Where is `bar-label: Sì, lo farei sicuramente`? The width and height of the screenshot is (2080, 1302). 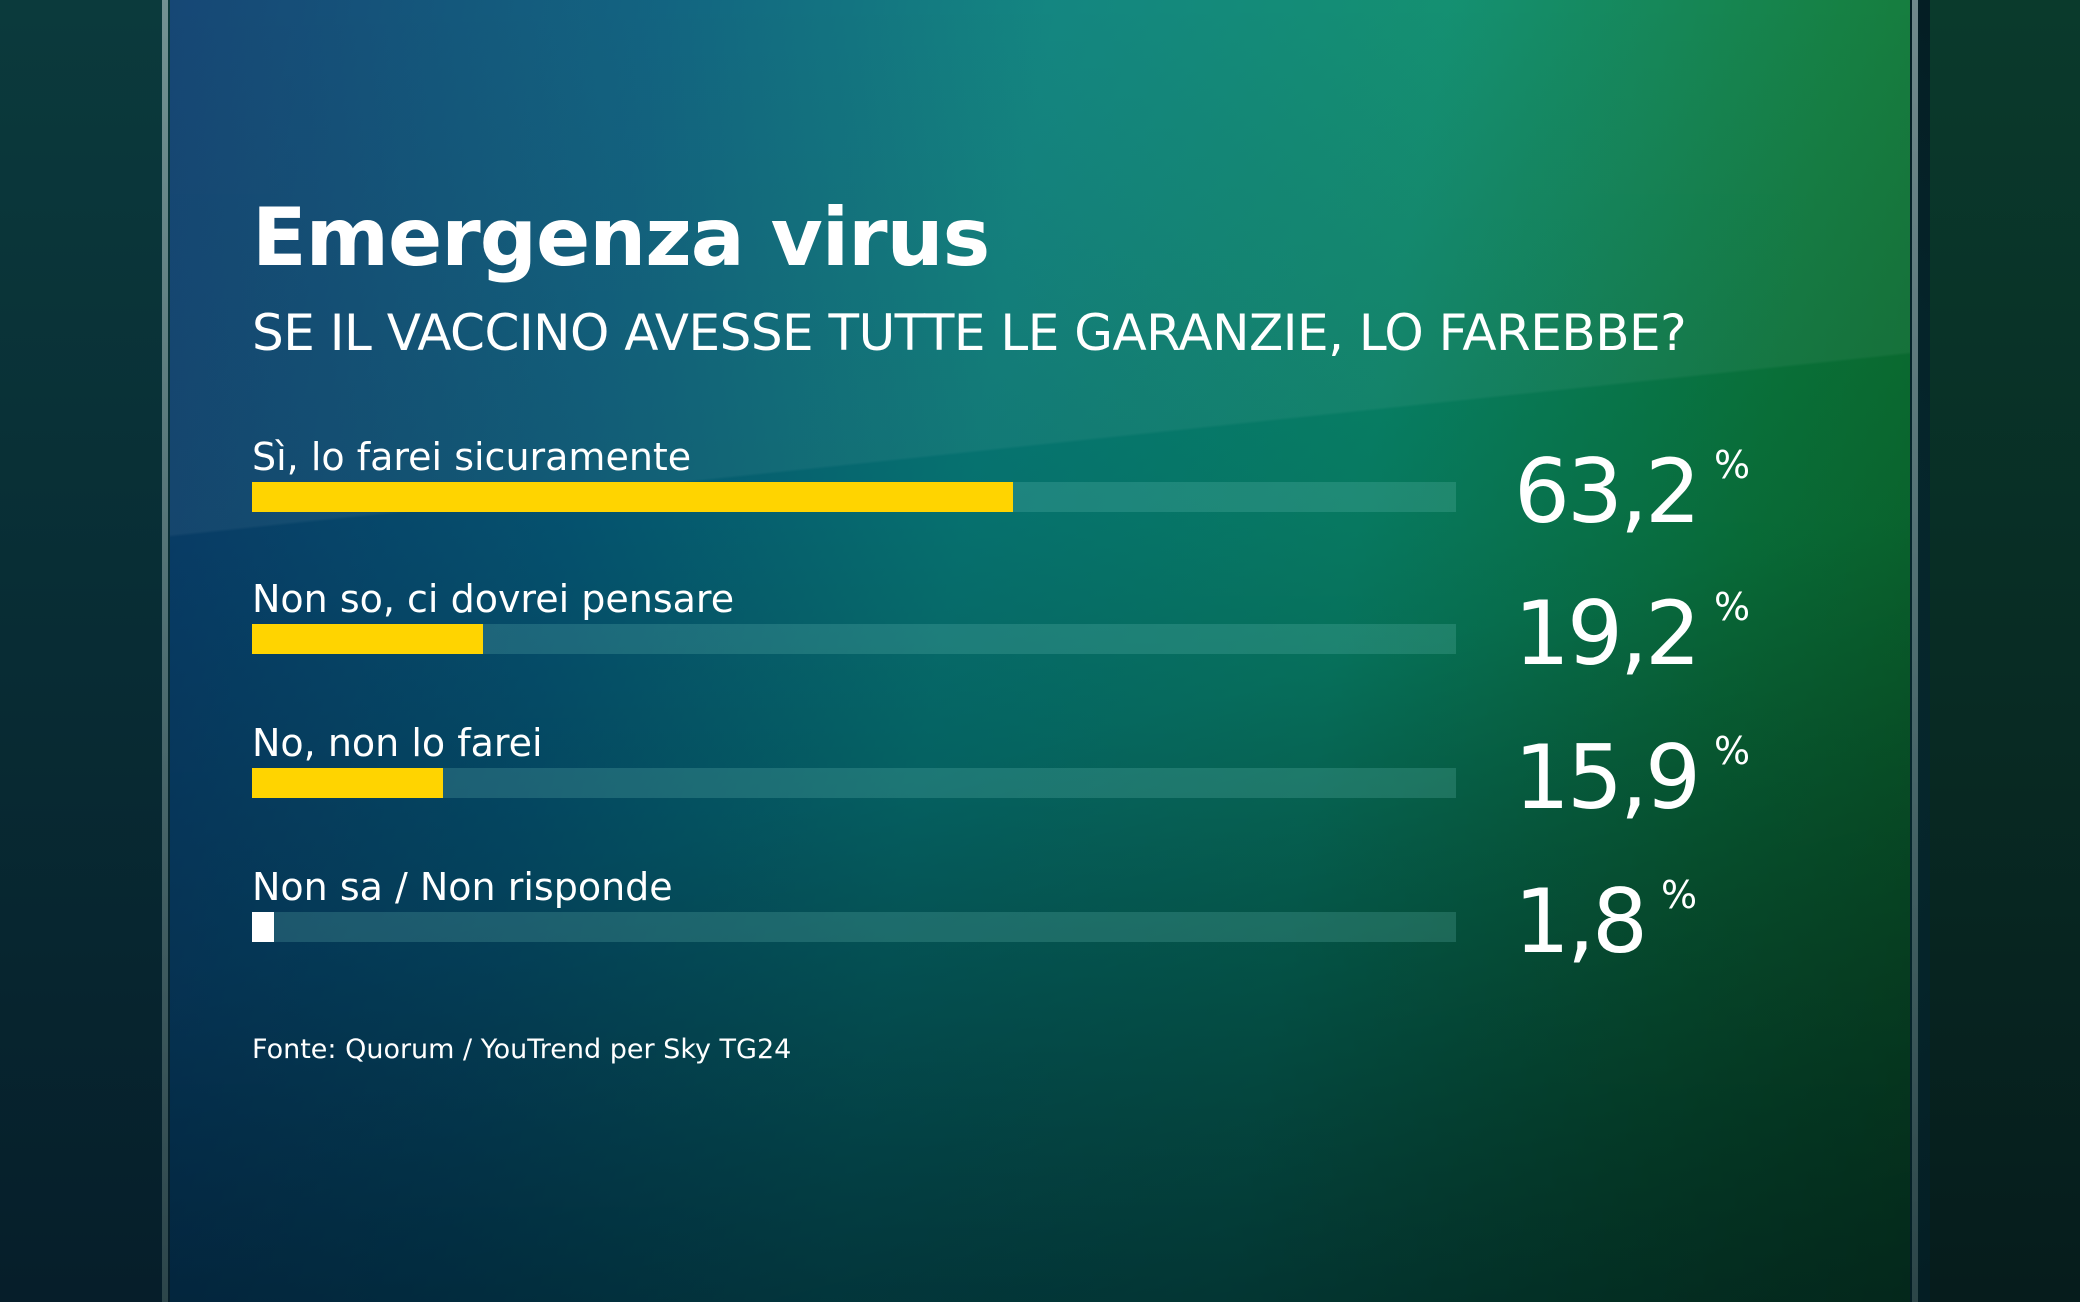
bar-label: Sì, lo farei sicuramente is located at coordinates (472, 457).